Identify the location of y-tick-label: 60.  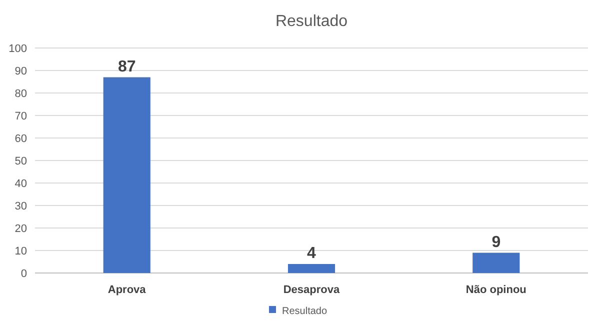
(20, 139).